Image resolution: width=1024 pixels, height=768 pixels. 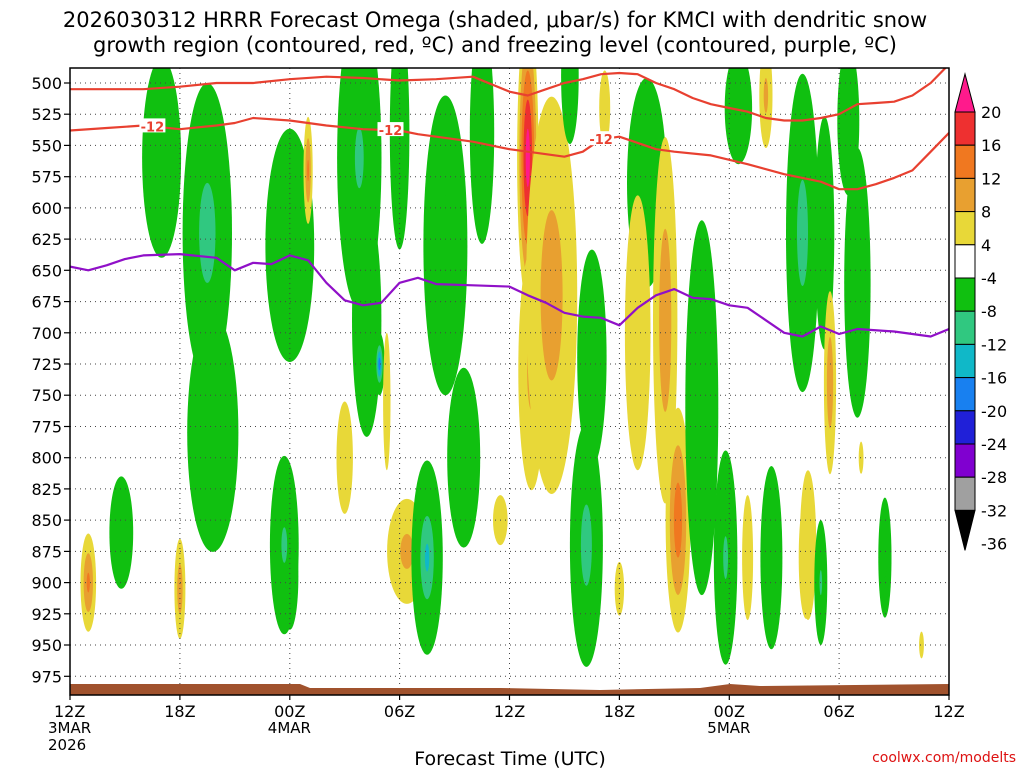 What do you see at coordinates (986, 245) in the screenshot?
I see `colorbar-label-4: 4` at bounding box center [986, 245].